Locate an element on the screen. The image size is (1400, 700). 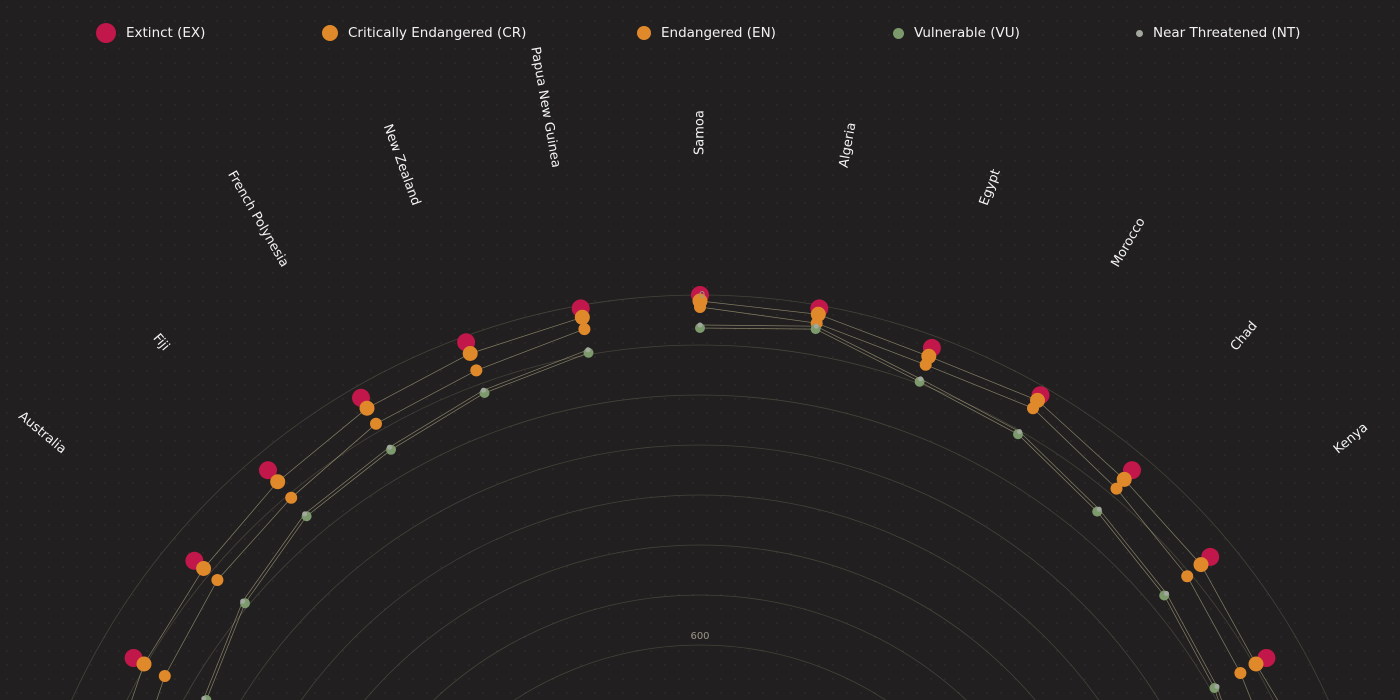
point-en-papua-new-guinea is located at coordinates (584, 329).